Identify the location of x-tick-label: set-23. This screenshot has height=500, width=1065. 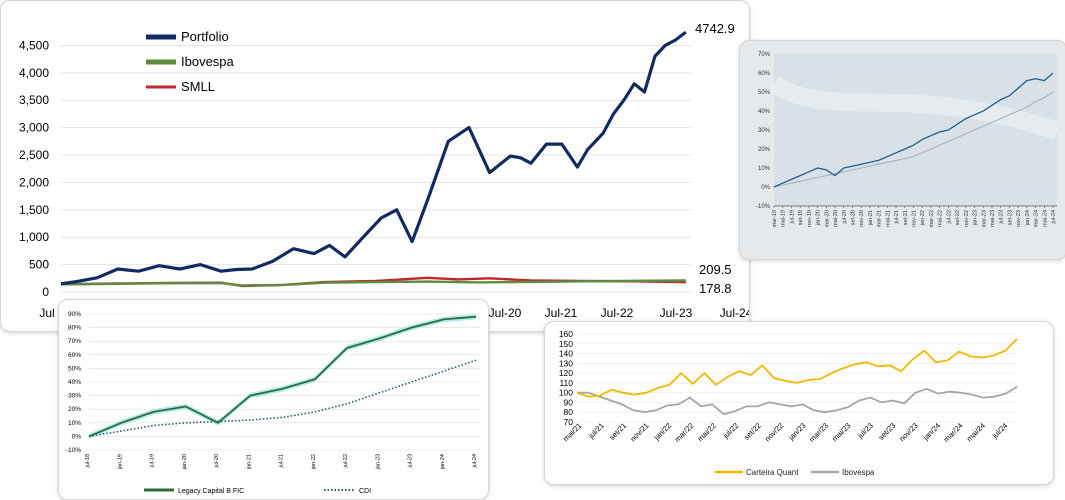
(1010, 217).